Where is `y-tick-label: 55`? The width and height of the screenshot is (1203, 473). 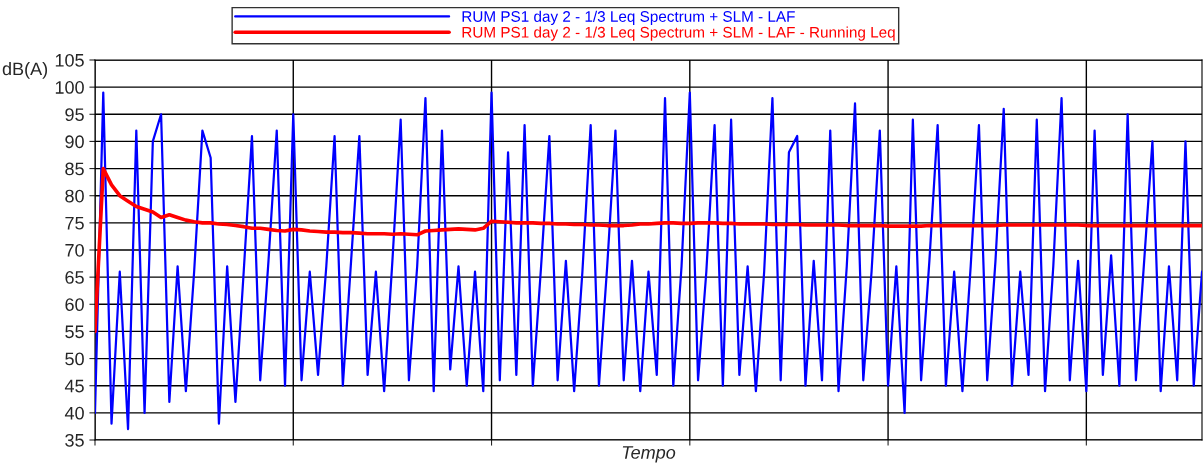 y-tick-label: 55 is located at coordinates (74, 332).